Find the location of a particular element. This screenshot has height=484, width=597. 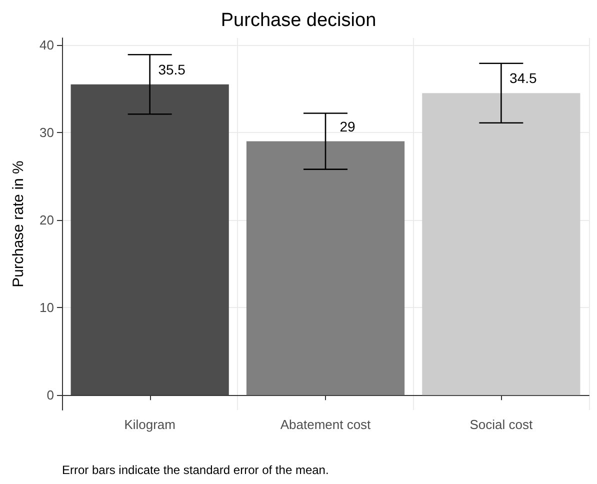

y-tick-label: 30 is located at coordinates (47, 132).